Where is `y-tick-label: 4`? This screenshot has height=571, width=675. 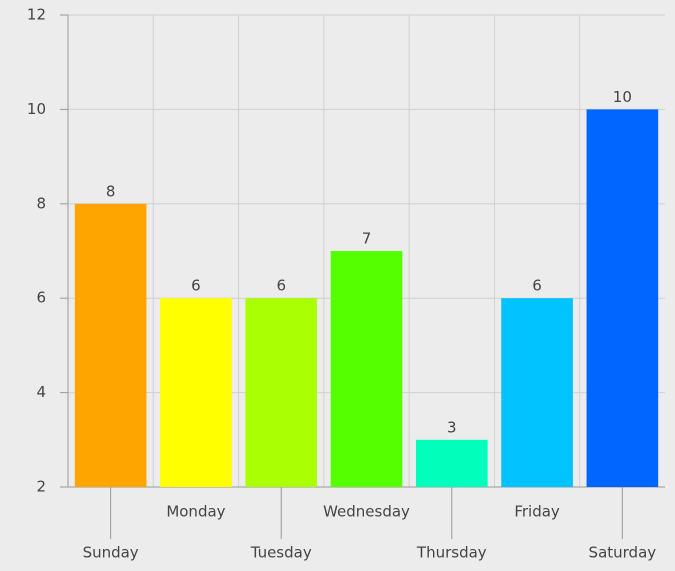
y-tick-label: 4 is located at coordinates (41, 392).